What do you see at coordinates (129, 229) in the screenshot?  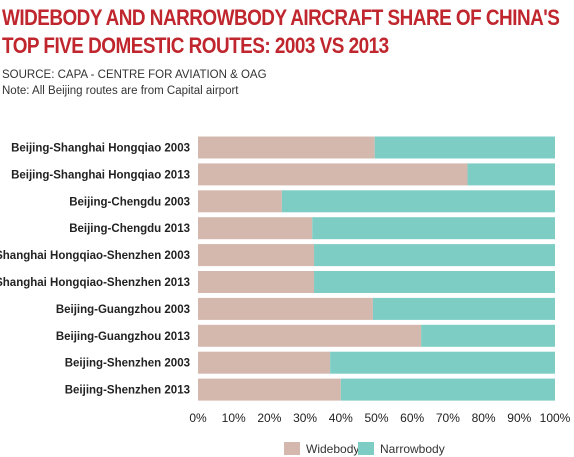 I see `category-label: Beijing-Chengdu 2013` at bounding box center [129, 229].